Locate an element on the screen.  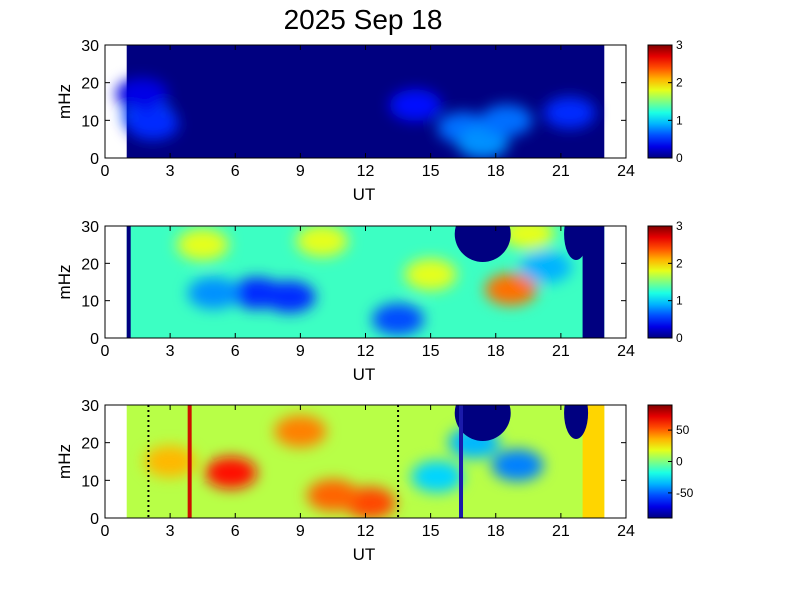
panel-1-colorbar: 0 1 2 3 is located at coordinates (665, 101).